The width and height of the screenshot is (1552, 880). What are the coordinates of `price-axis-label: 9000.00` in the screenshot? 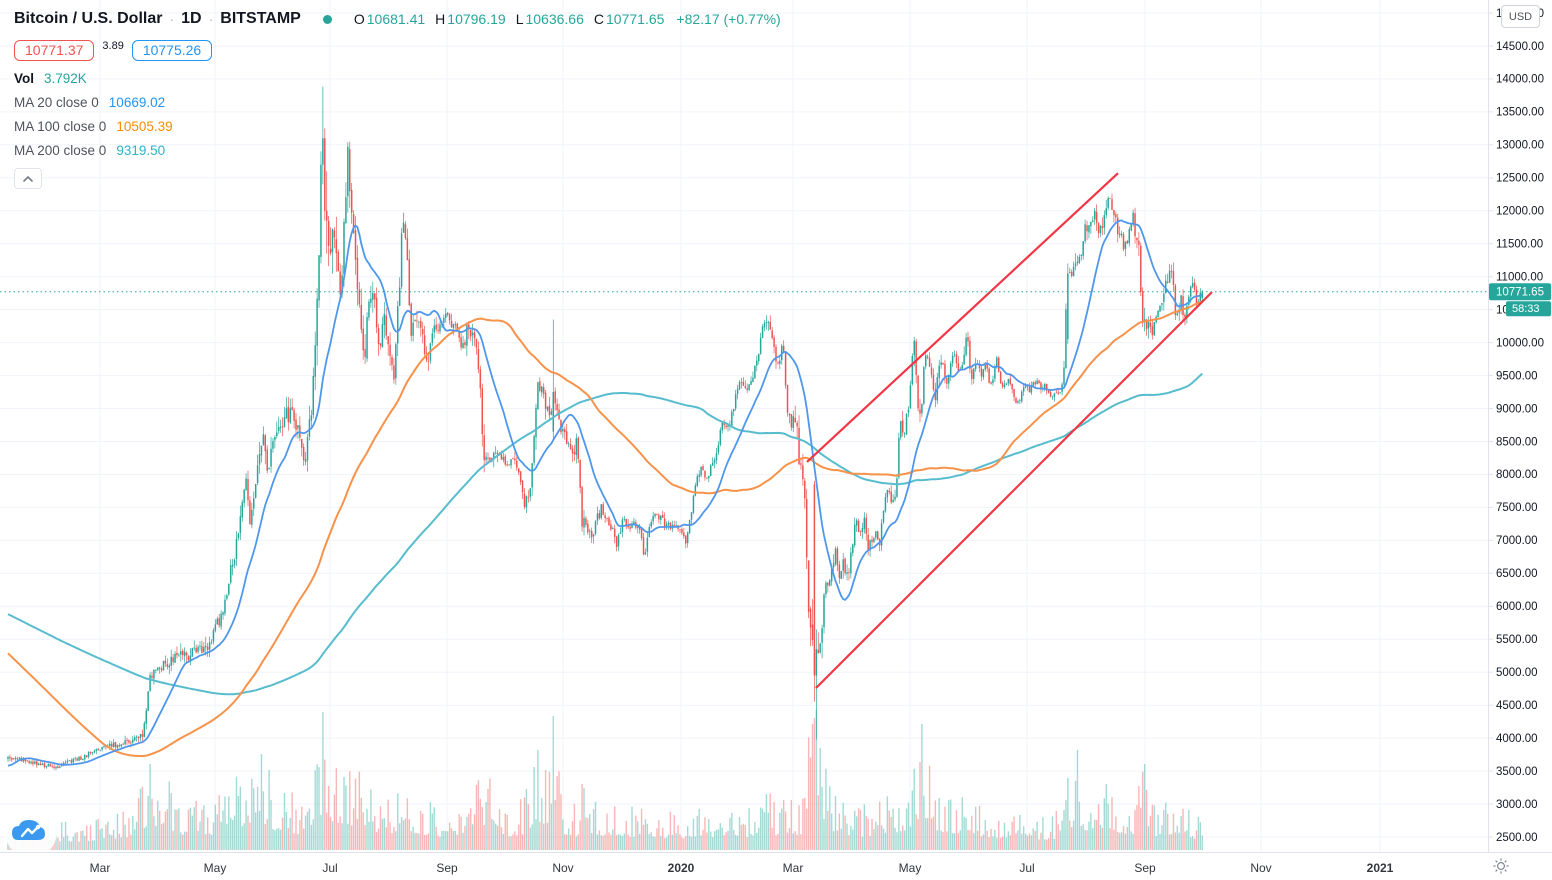 It's located at (1517, 409).